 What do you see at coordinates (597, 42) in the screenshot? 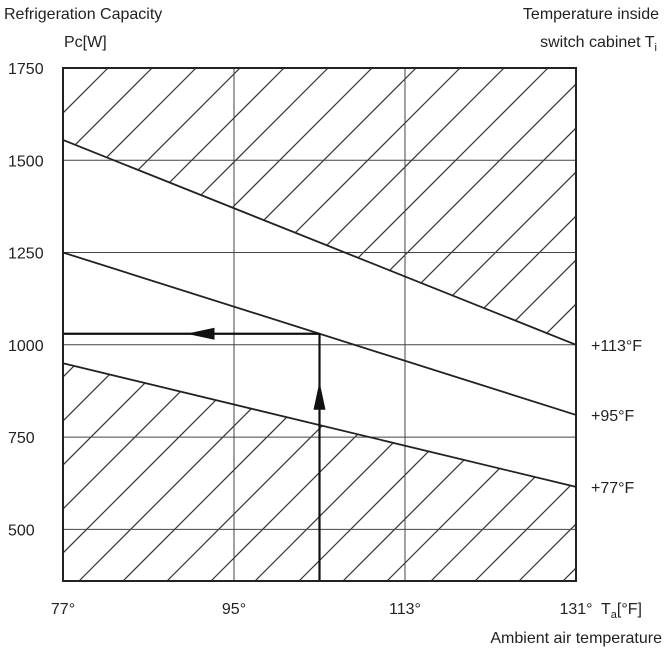
I see `legend-title-text: switch cabinet T` at bounding box center [597, 42].